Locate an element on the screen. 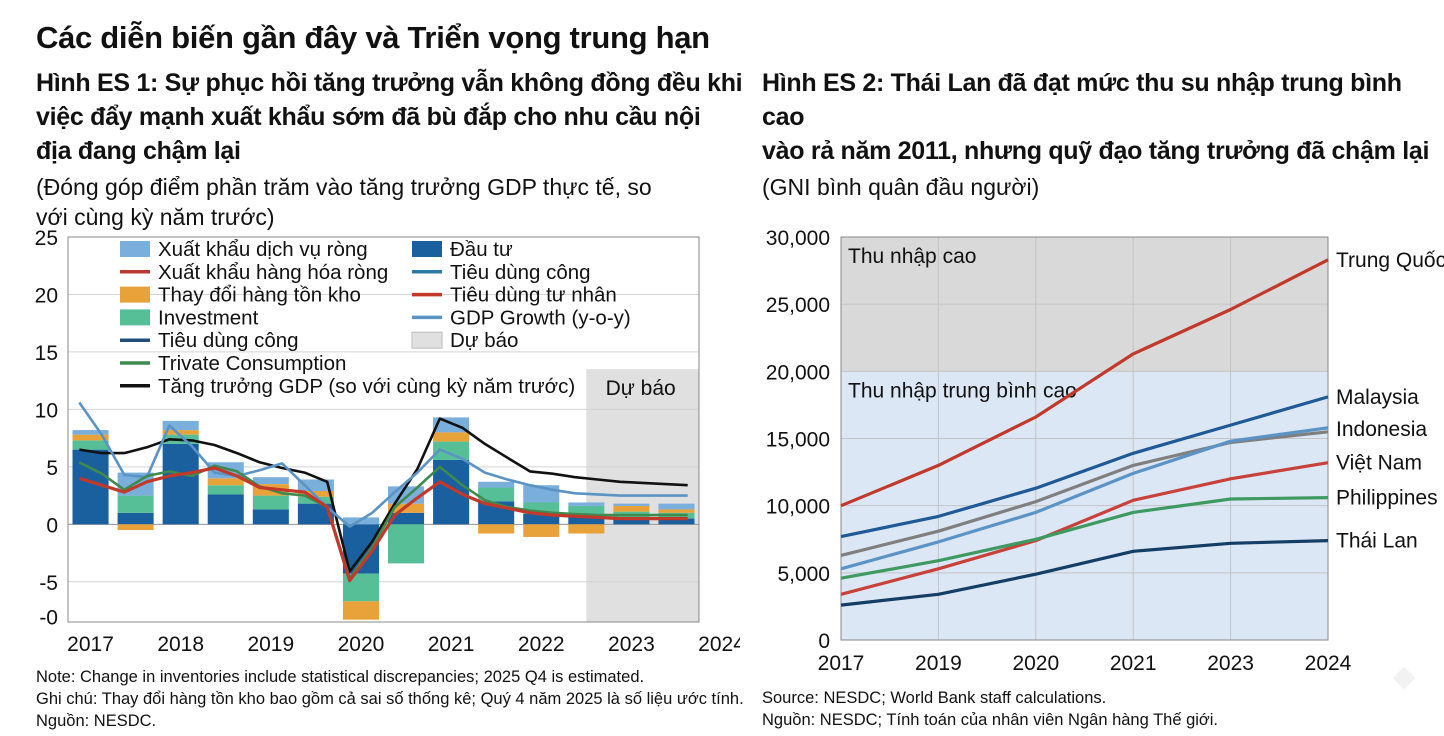  line-malaysia is located at coordinates (1084, 467).